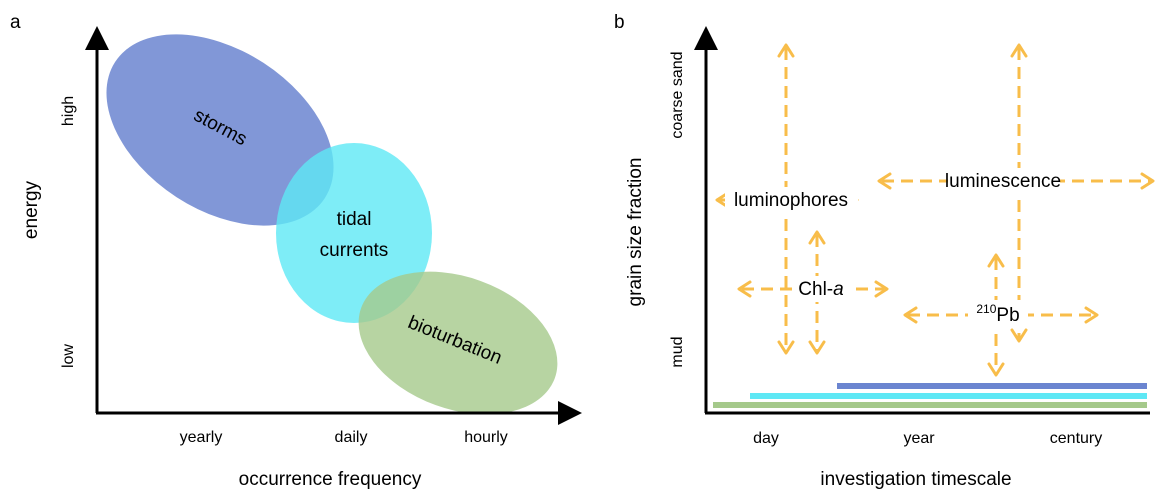 This screenshot has width=1156, height=491. I want to click on luminophores-label: luminophores, so click(791, 200).